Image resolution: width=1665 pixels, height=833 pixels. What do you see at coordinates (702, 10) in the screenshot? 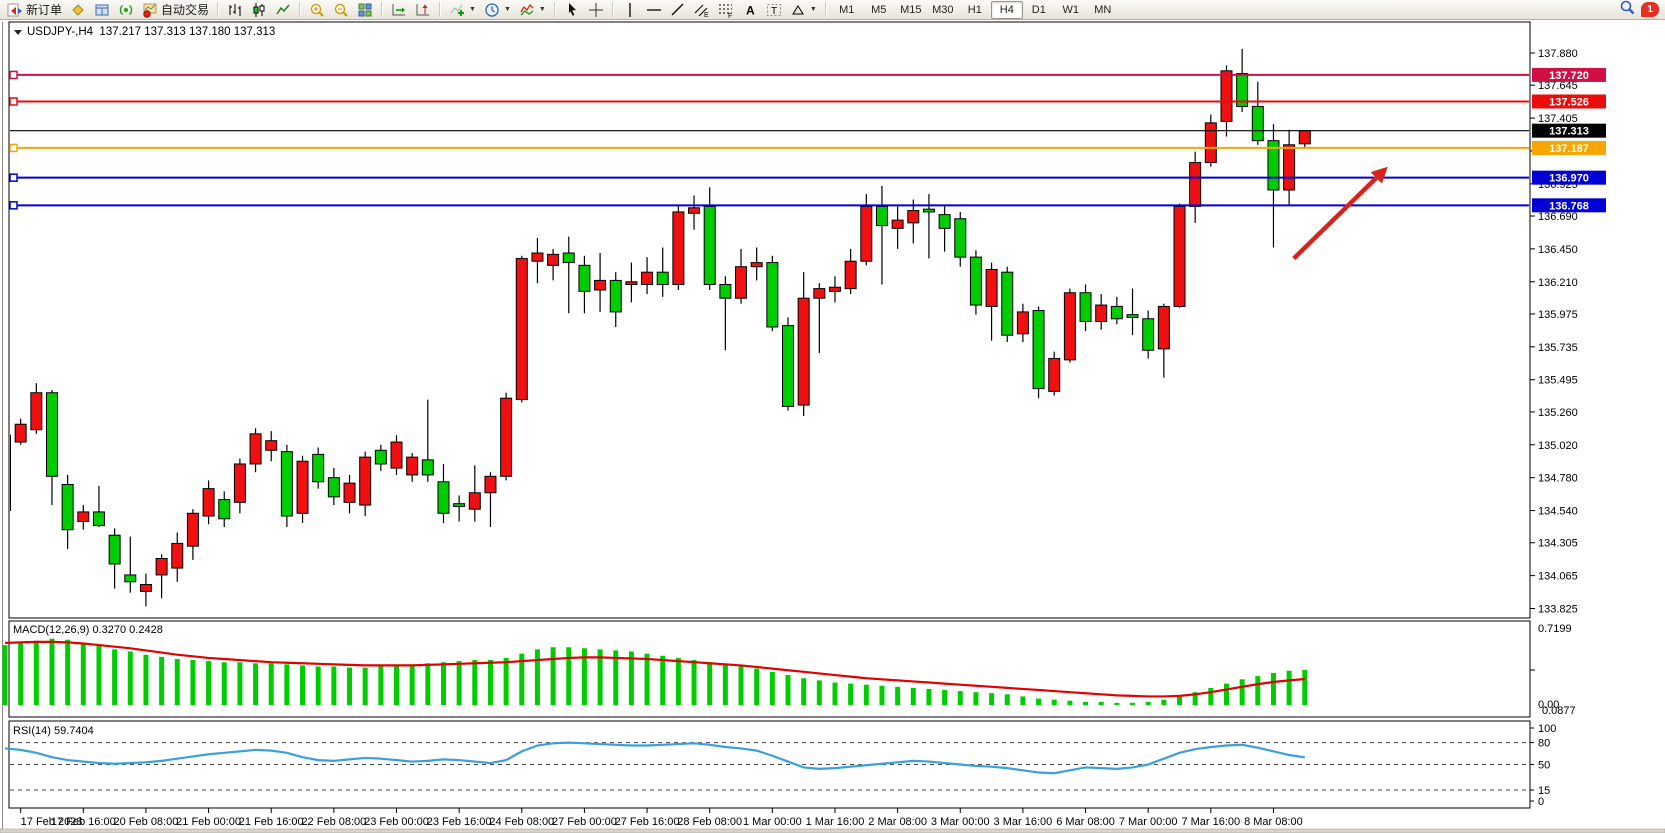
I see `channel-button: E` at bounding box center [702, 10].